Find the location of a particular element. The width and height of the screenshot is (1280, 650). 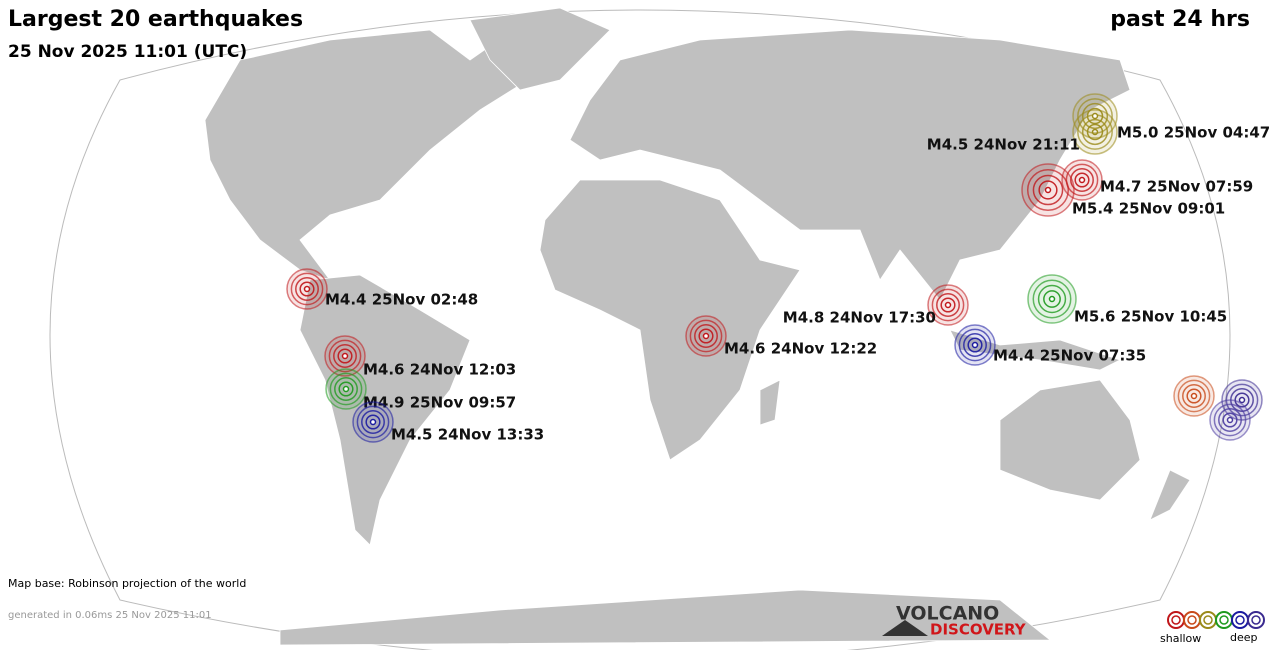

title: Largest 20 earthquakes is located at coordinates (155, 19).